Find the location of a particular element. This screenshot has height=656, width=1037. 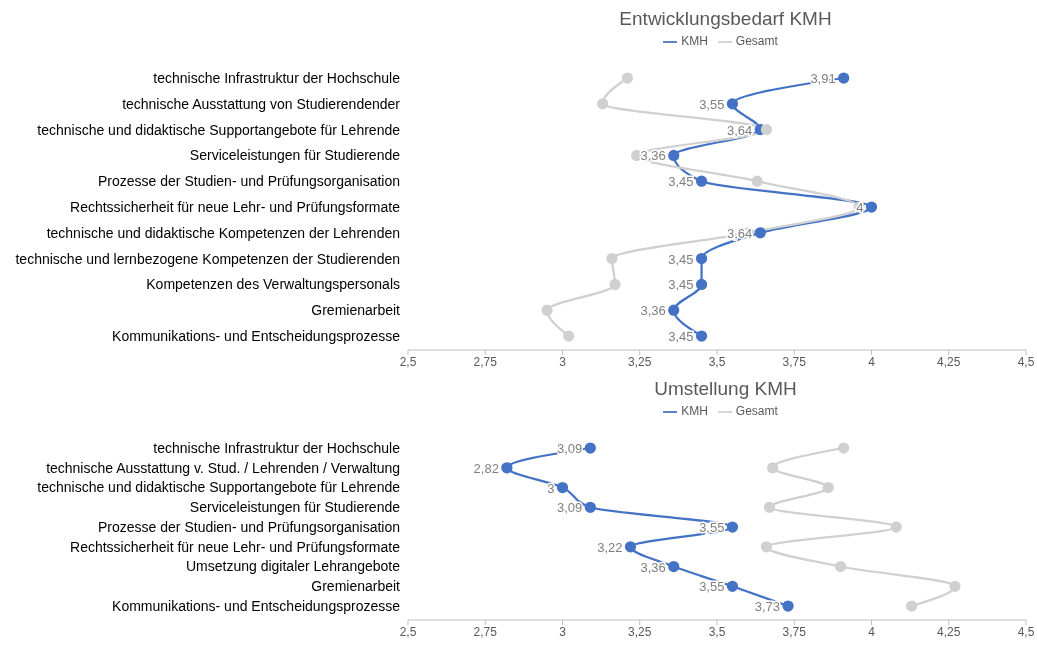

data-label: 3 is located at coordinates (551, 488).